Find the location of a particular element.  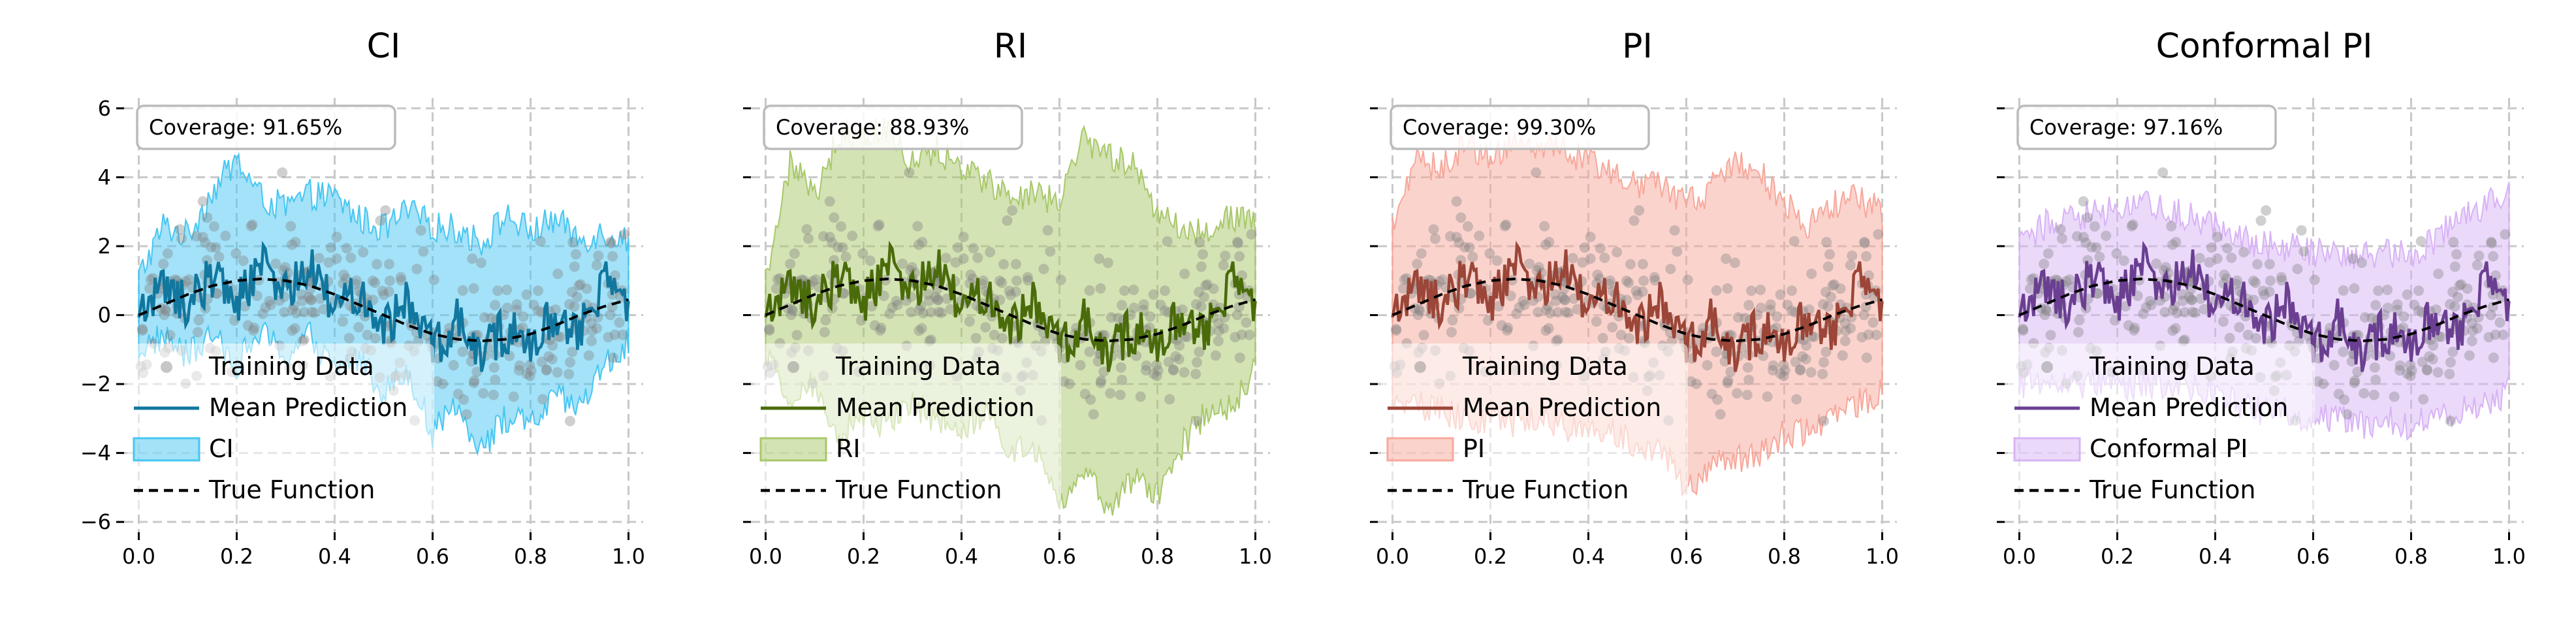

coverage-text: Coverage: 88.93% is located at coordinates (873, 127).